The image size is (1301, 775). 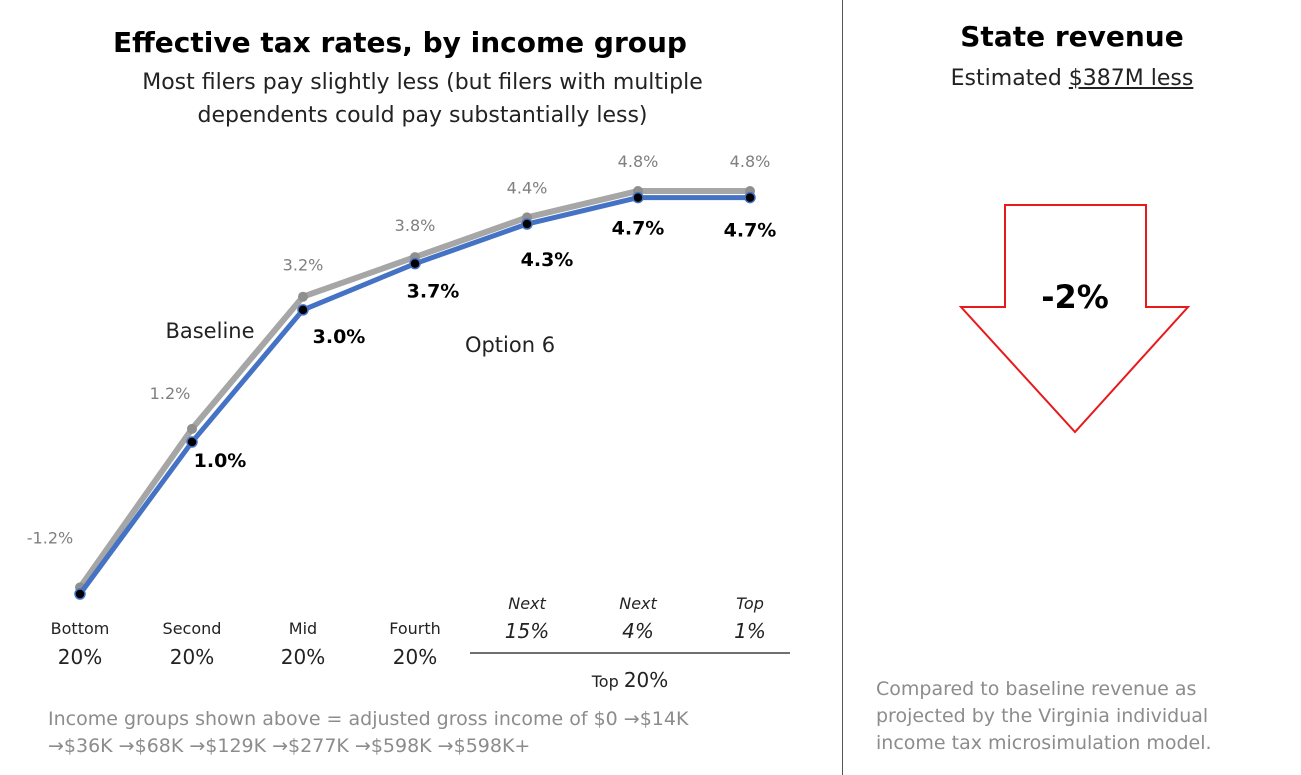 What do you see at coordinates (1036, 689) in the screenshot?
I see `revenue-footnote-line-1: Compared to baseline revenue as` at bounding box center [1036, 689].